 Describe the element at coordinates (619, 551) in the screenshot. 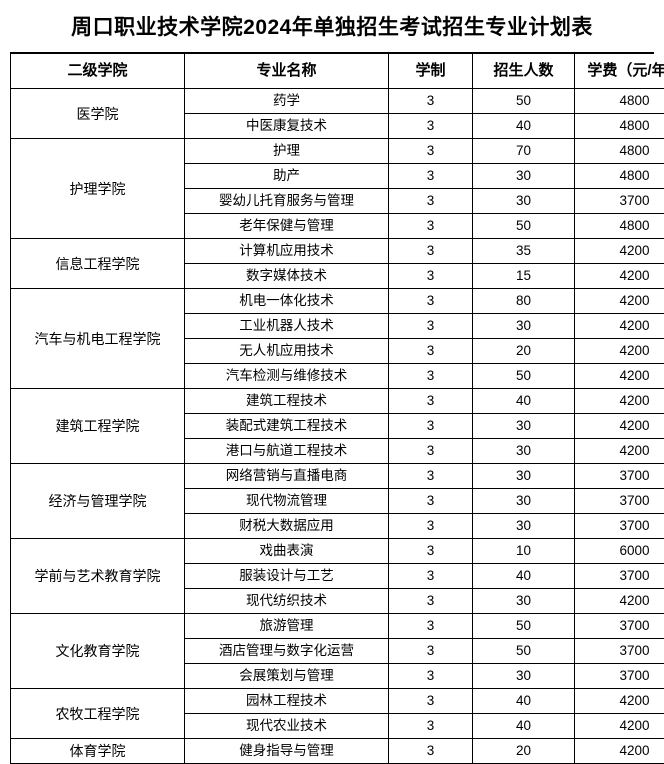

I see `cell-fee: 6000` at that location.